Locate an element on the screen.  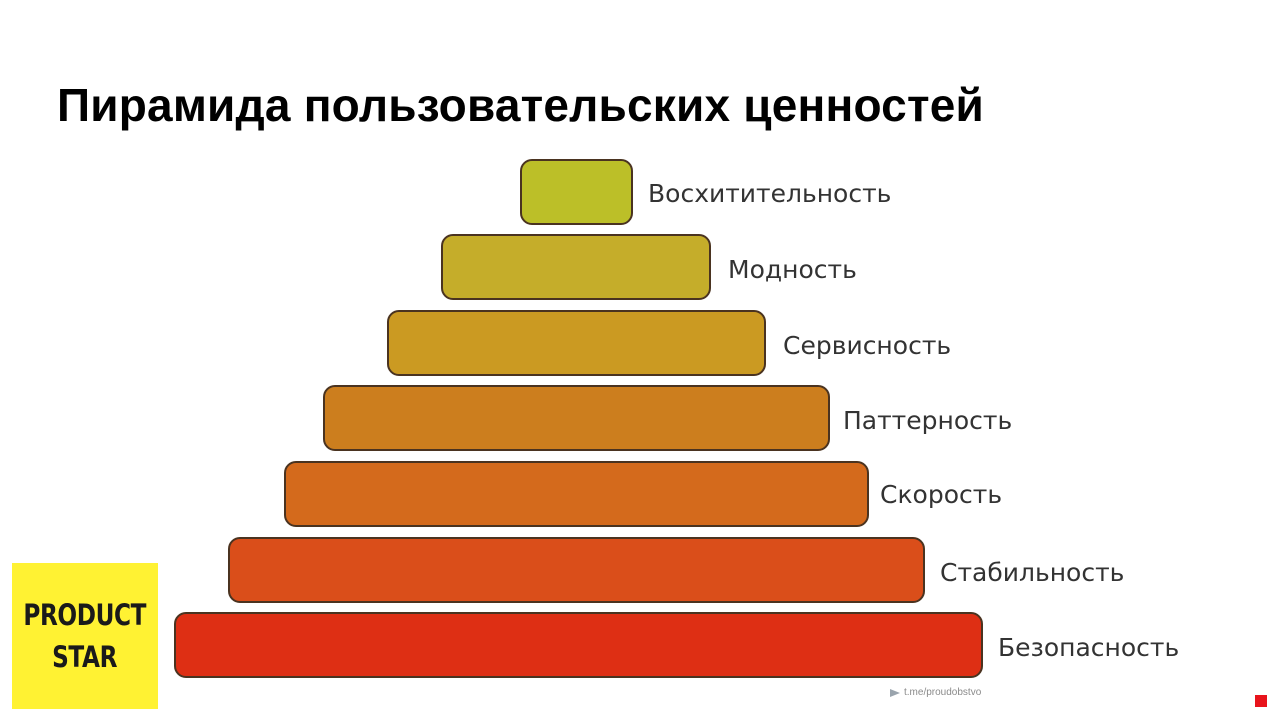
watermark-text: t.me/proudobstvo is located at coordinates (943, 692).